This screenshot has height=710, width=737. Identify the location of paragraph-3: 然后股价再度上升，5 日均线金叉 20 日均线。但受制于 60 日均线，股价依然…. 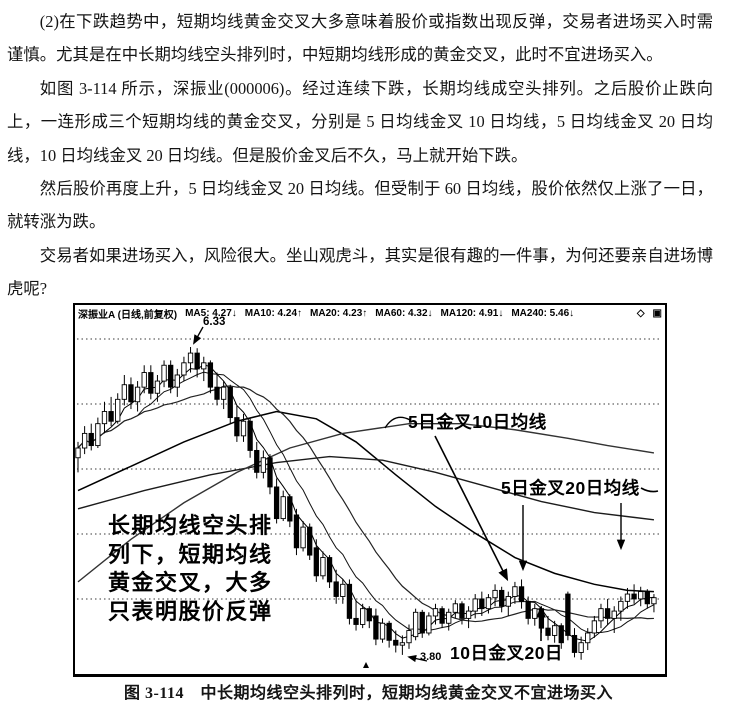
(360, 205).